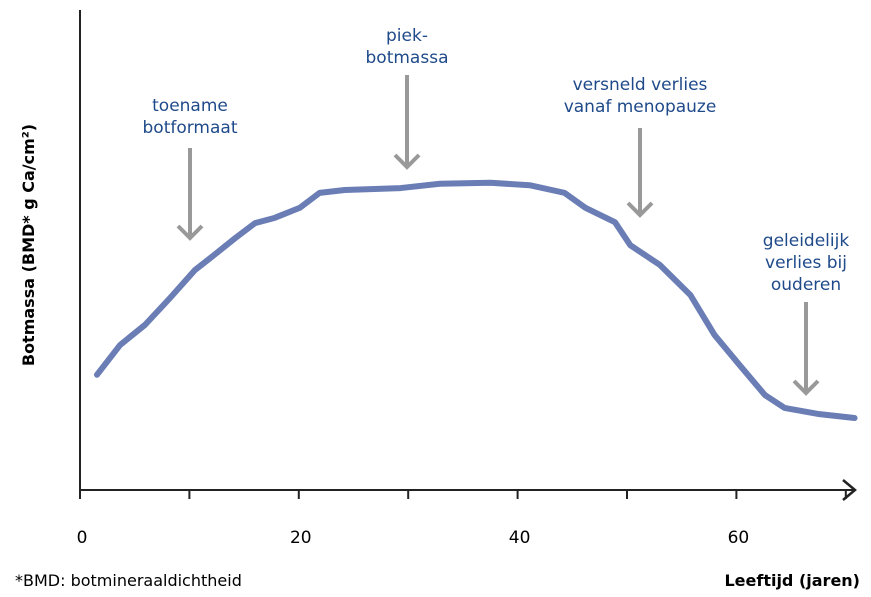  Describe the element at coordinates (301, 538) in the screenshot. I see `x-tick-label: 20` at that location.